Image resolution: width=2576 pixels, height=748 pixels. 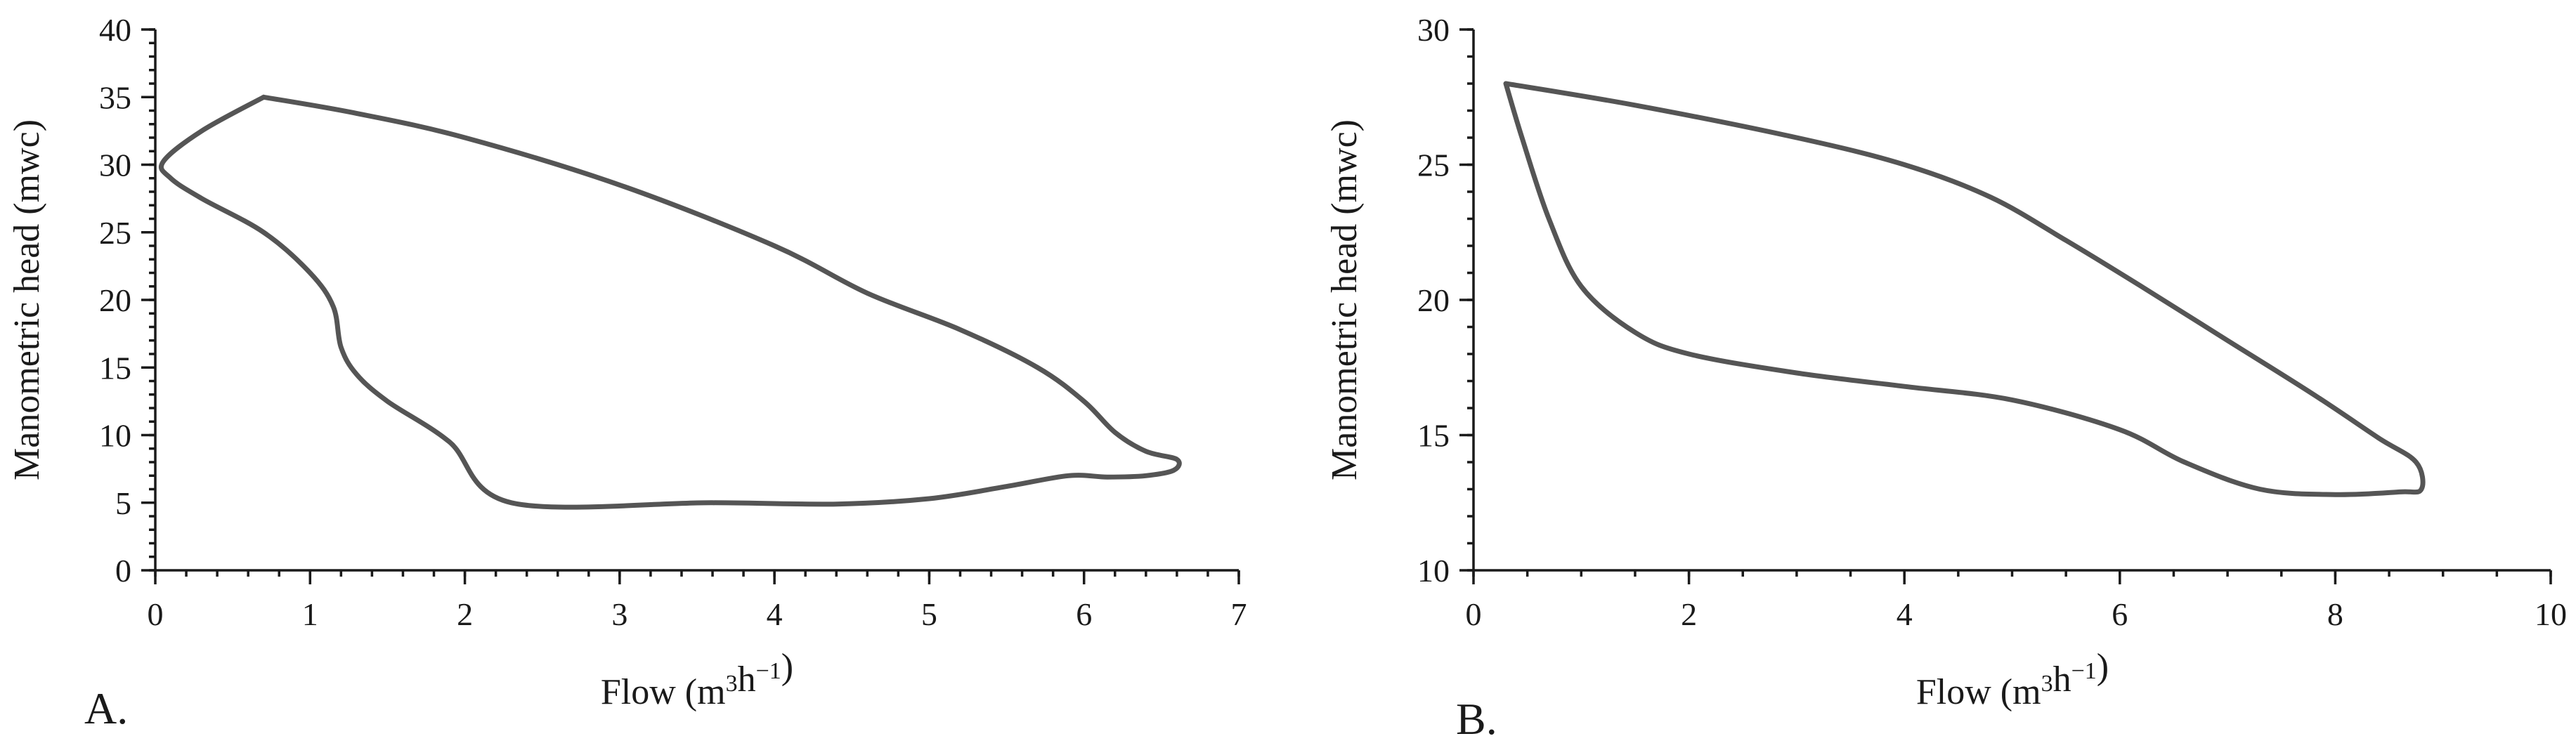 What do you see at coordinates (619, 614) in the screenshot?
I see `x-tick-label: 3` at bounding box center [619, 614].